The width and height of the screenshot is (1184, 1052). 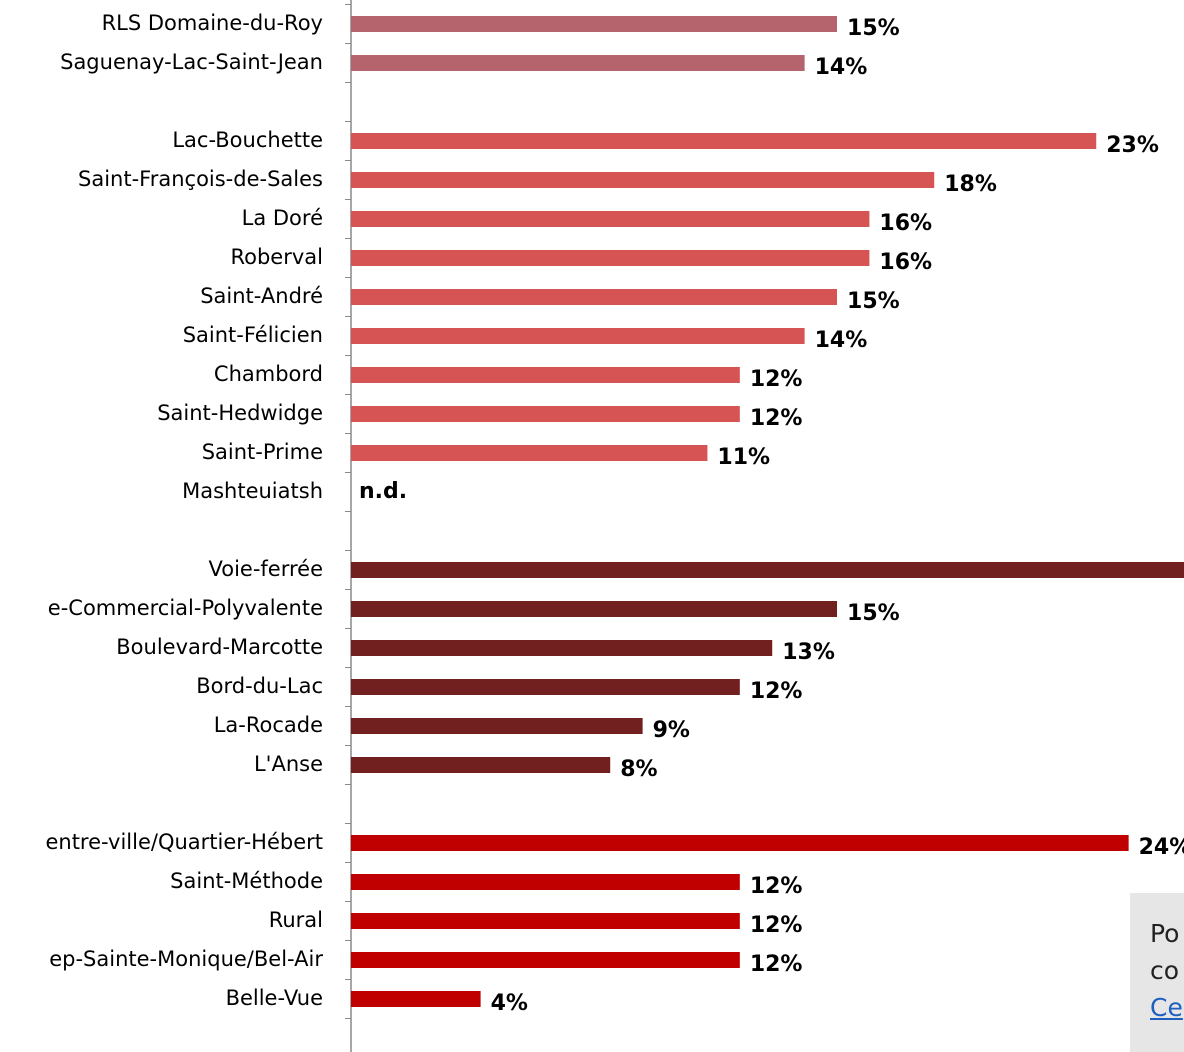 I want to click on y-tick-label: Saint-André, so click(x=261, y=296).